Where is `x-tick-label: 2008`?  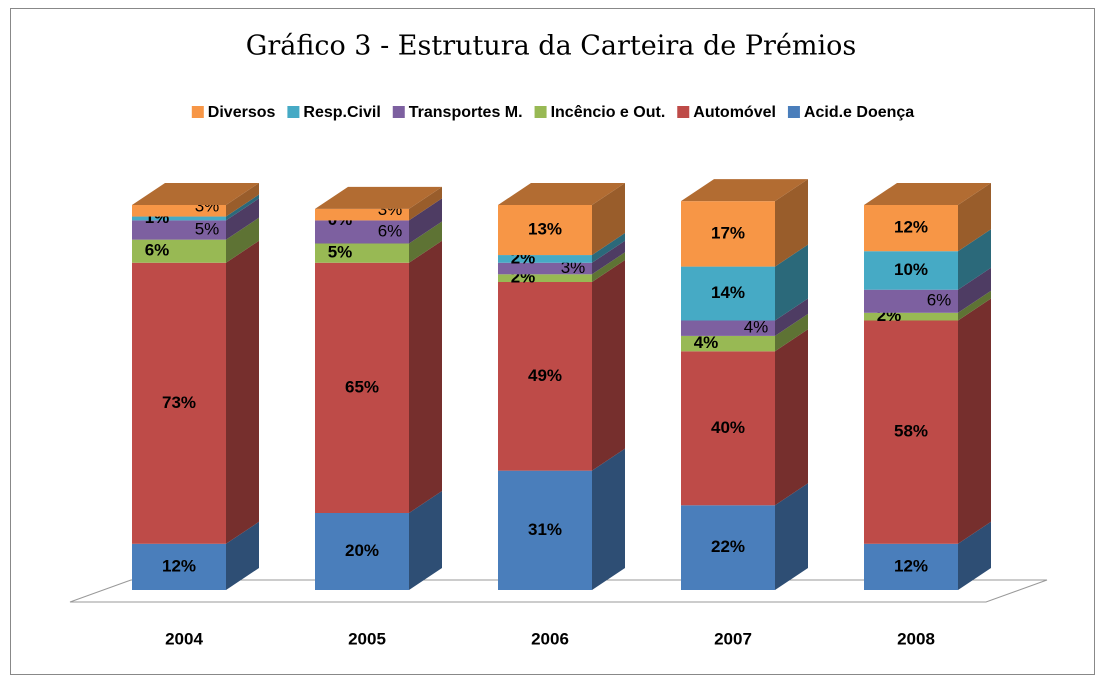
x-tick-label: 2008 is located at coordinates (916, 638).